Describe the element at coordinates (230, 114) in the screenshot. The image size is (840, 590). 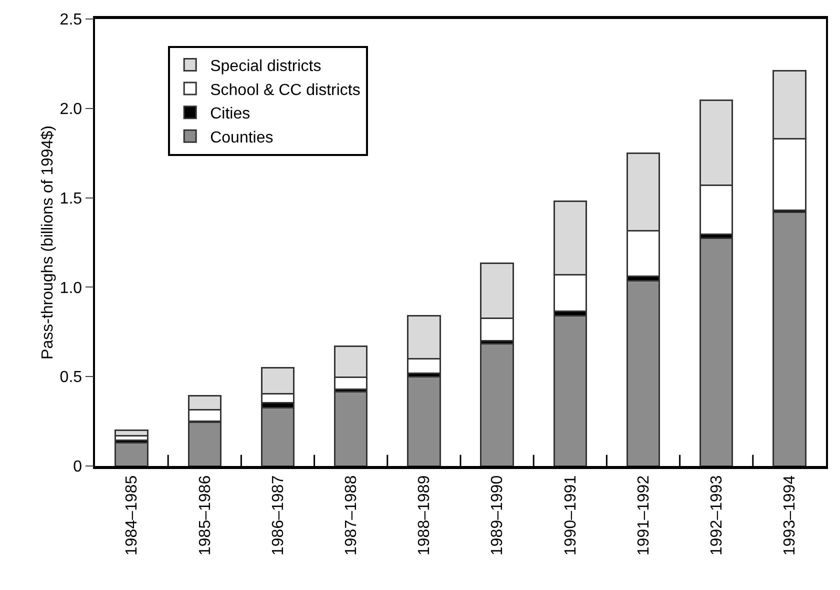
I see `legend-label: Cities` at that location.